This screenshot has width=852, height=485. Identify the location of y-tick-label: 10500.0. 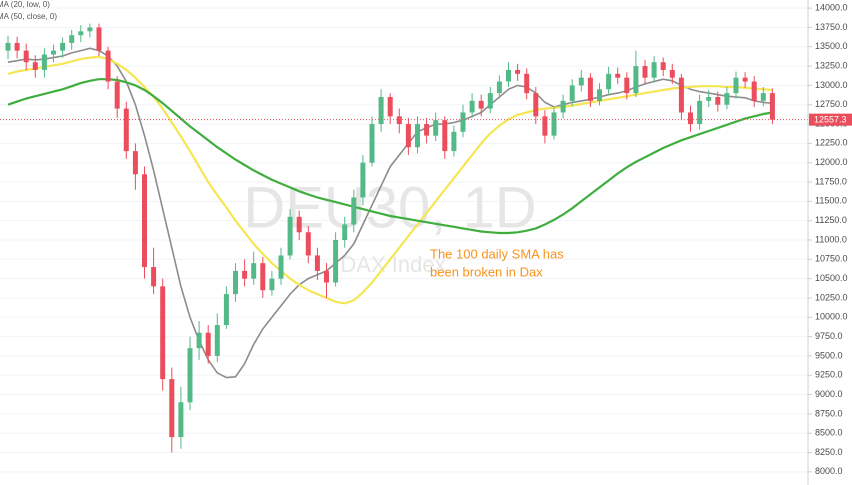
(831, 278).